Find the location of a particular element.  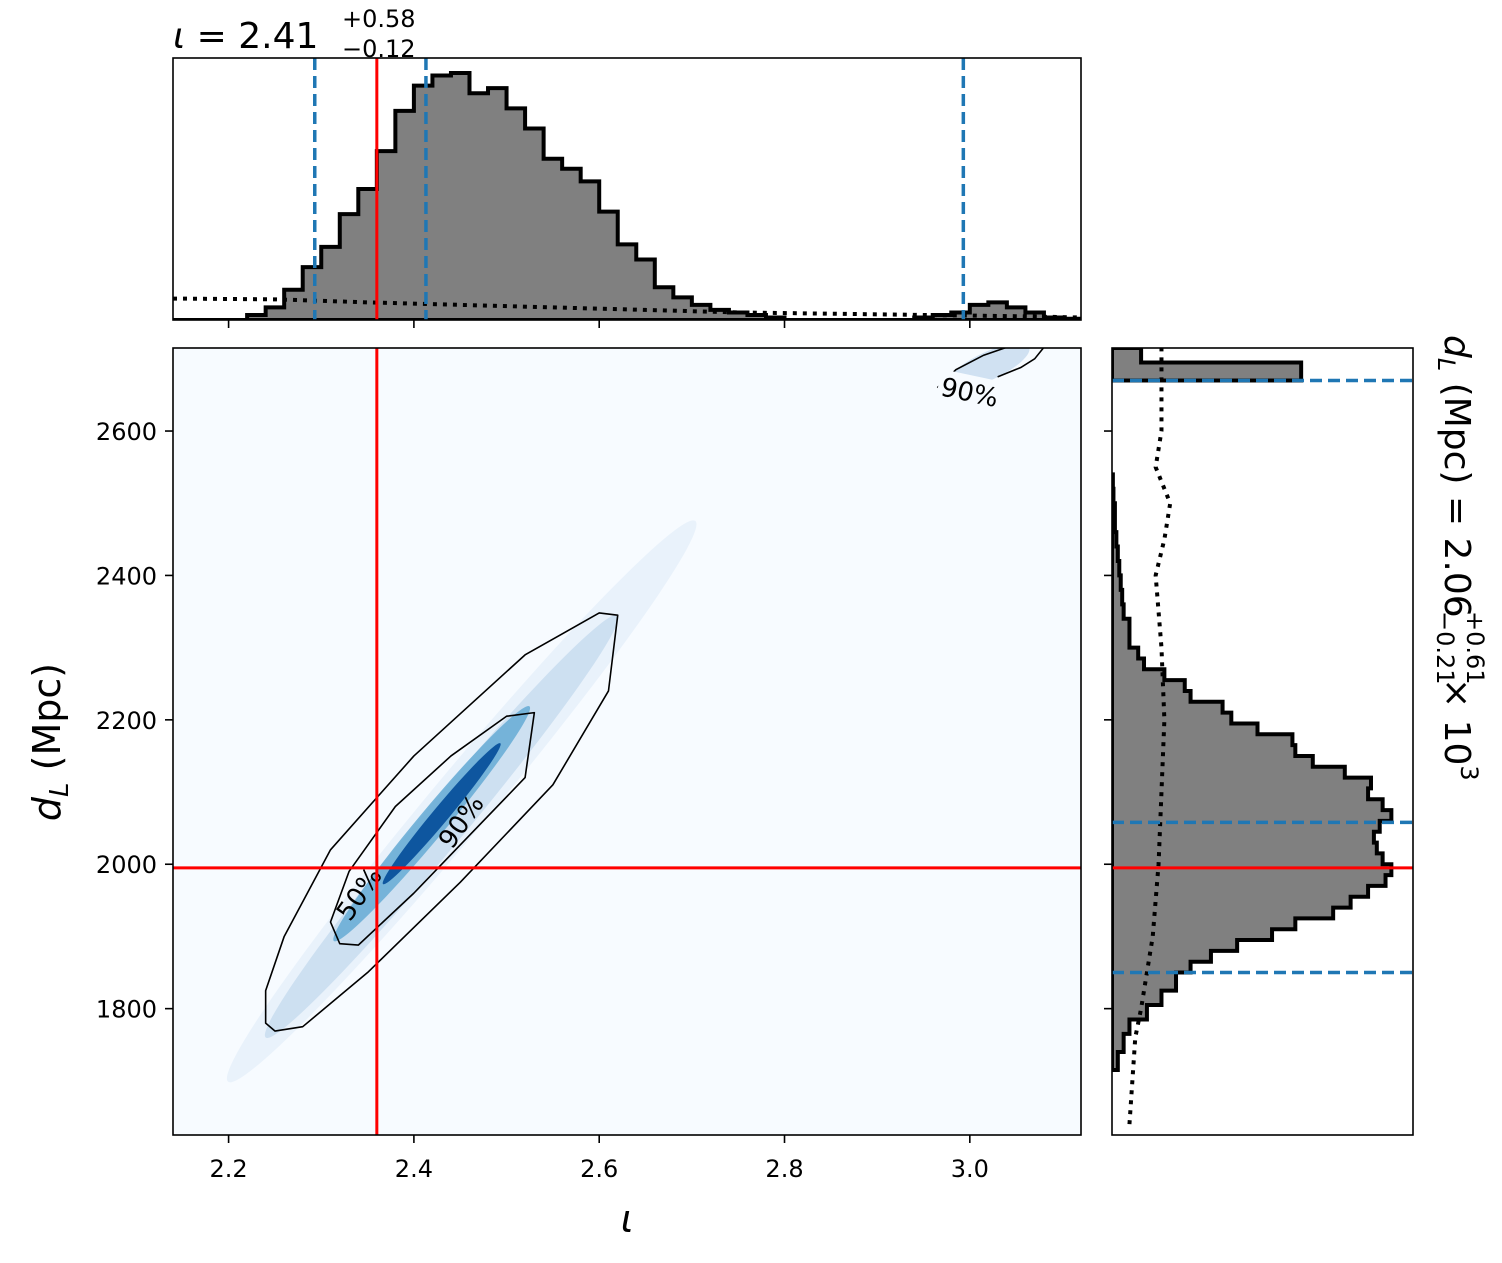

x-tick-label-3: 2.8 is located at coordinates (784, 1169).